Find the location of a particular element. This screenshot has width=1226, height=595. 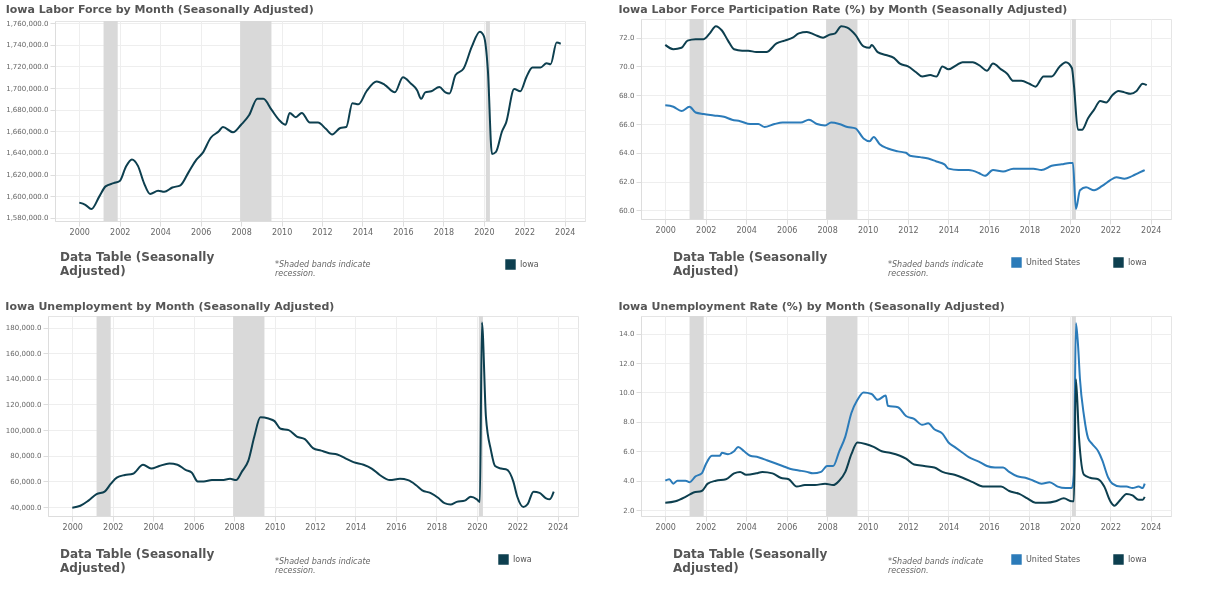

chart-title: Iowa Labor Force by Month (Seasonally Adjusted) is located at coordinates (159, 10).